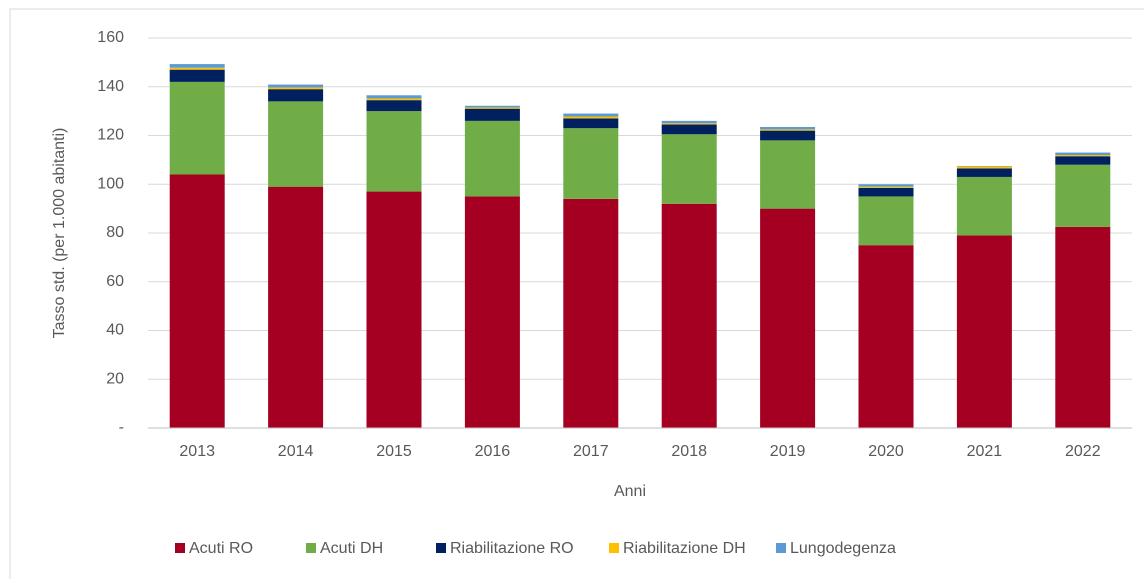 The height and width of the screenshot is (579, 1144). I want to click on y-tick-label: -, so click(121, 427).